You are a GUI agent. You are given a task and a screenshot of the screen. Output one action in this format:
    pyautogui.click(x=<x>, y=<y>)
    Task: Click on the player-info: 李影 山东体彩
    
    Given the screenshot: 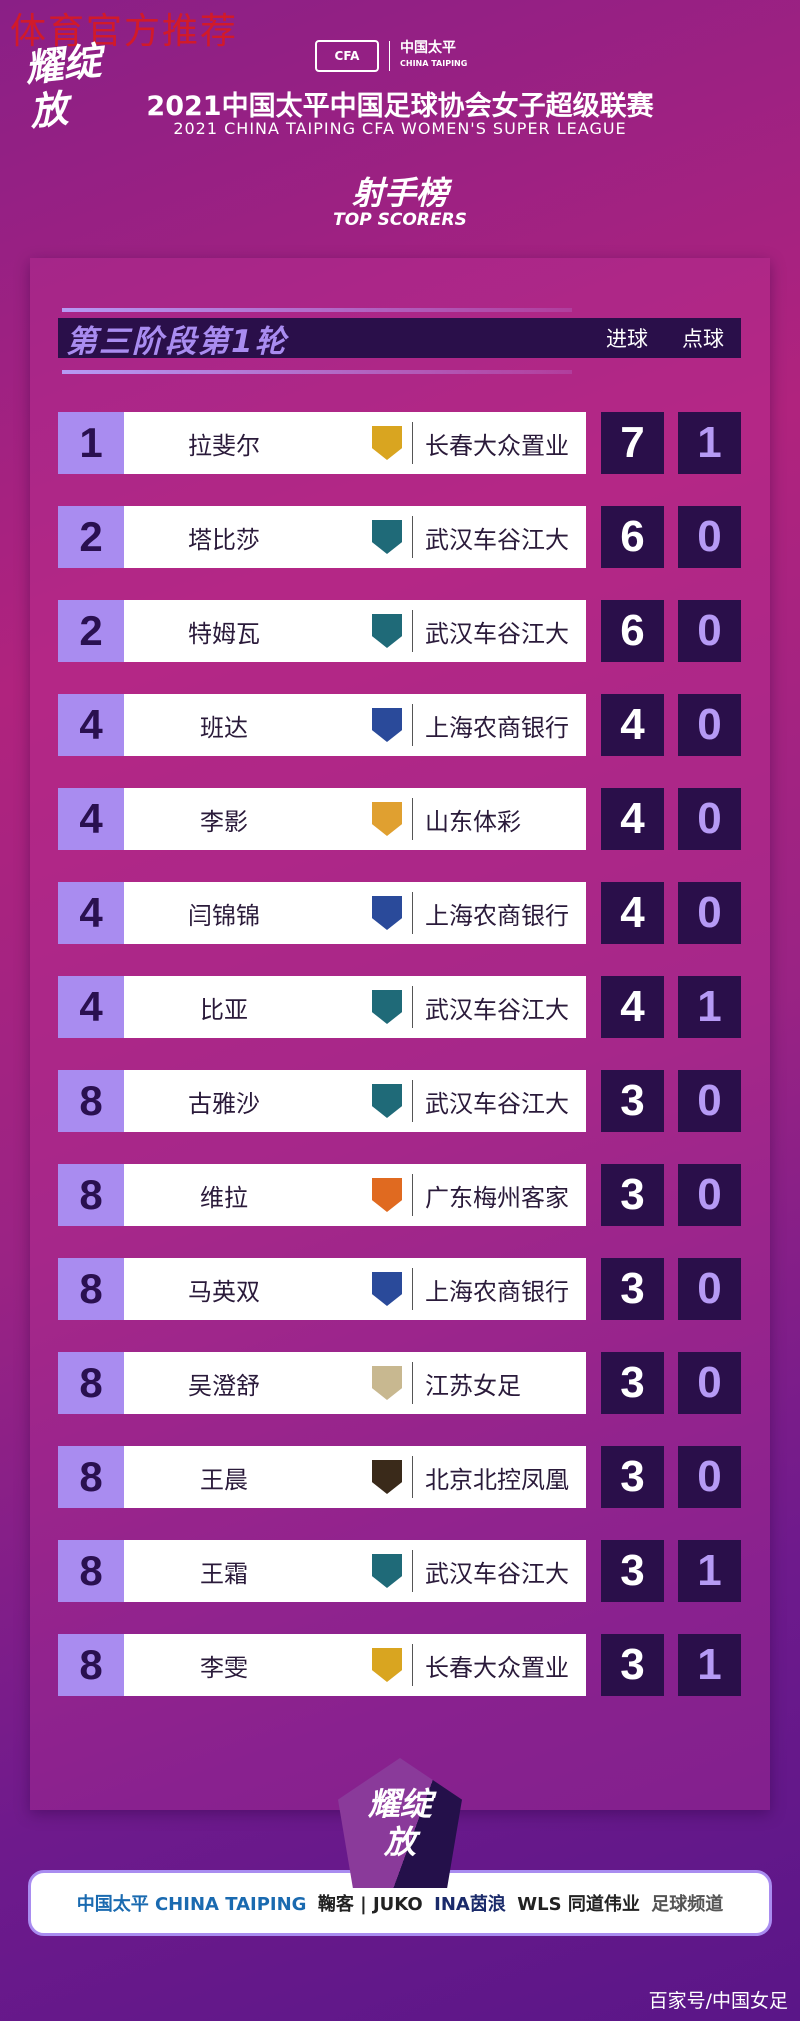 What is the action you would take?
    pyautogui.click(x=355, y=819)
    